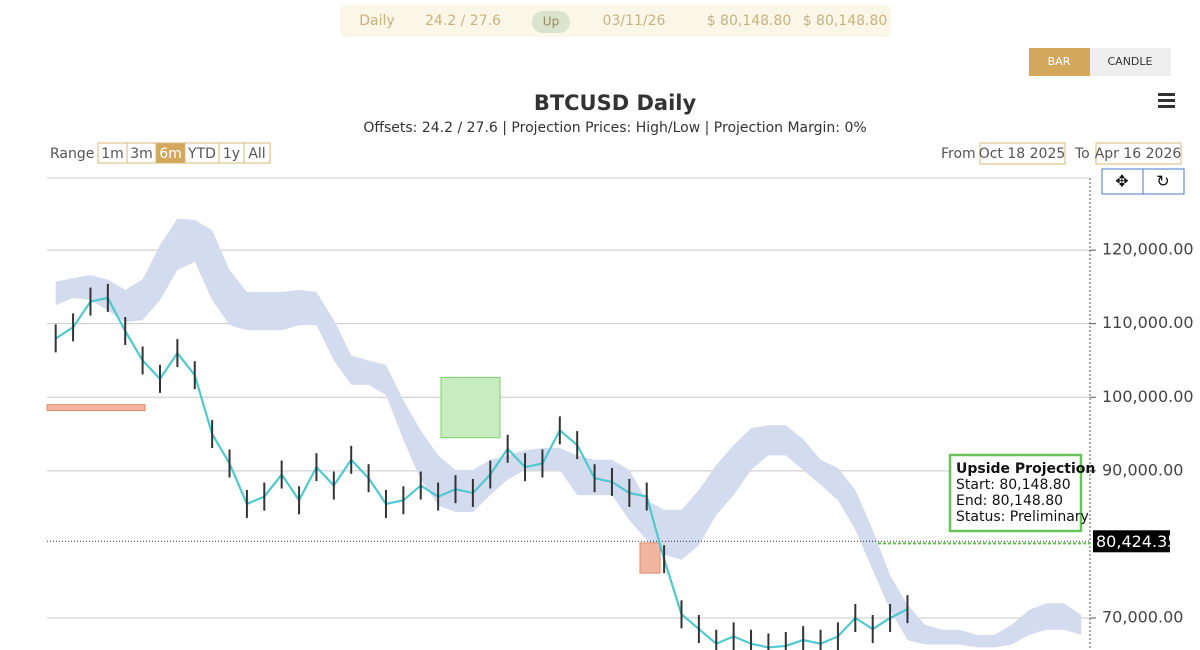 The width and height of the screenshot is (1200, 650). I want to click on menu-icon, so click(1166, 100).